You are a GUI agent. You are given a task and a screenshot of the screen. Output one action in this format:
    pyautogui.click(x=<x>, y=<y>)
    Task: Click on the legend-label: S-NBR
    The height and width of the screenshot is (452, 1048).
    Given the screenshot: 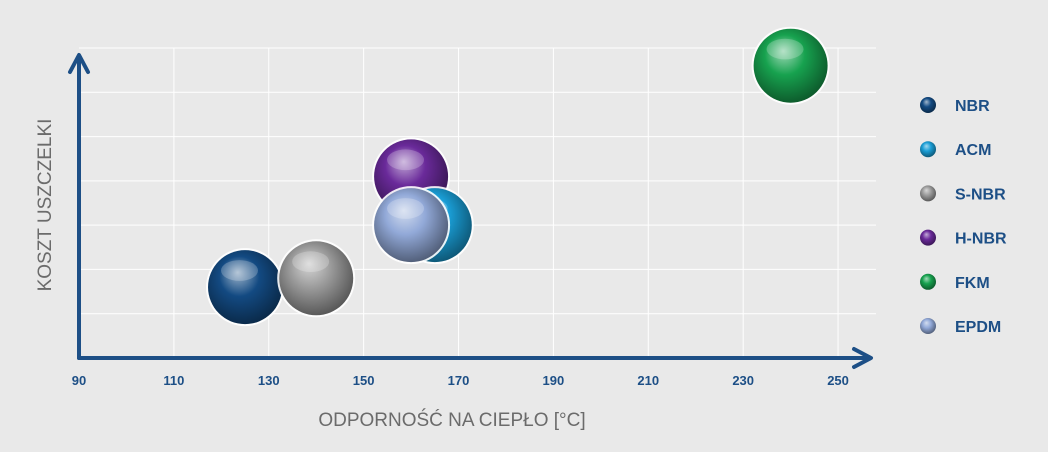 What is the action you would take?
    pyautogui.click(x=980, y=194)
    